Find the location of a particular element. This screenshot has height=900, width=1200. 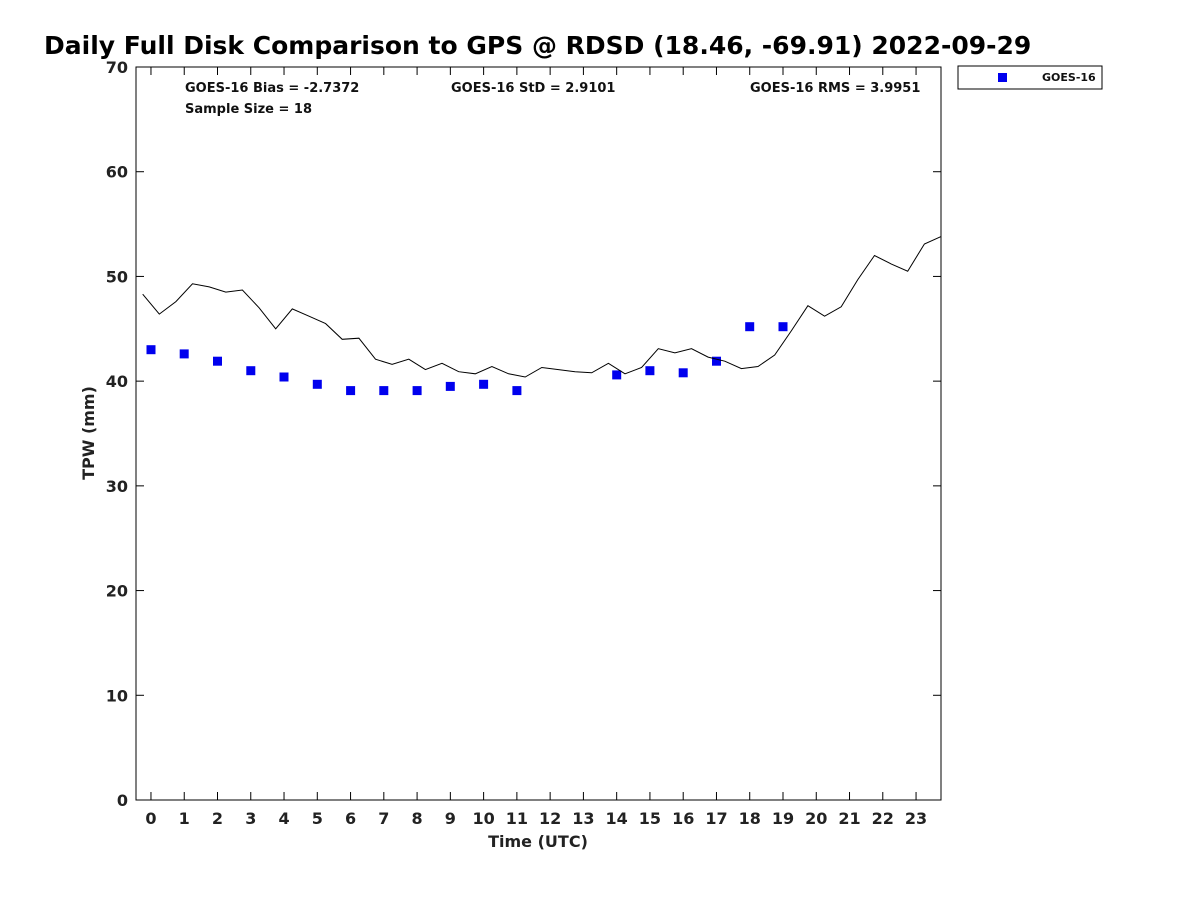

x-tick-label: 5 is located at coordinates (317, 818).